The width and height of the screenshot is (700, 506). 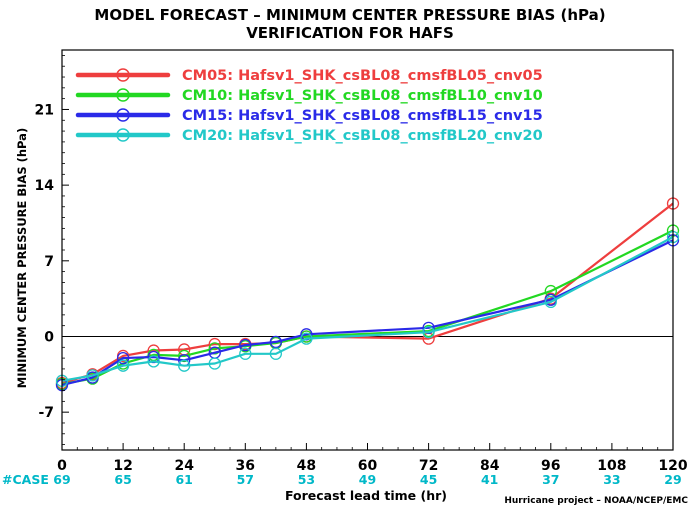 I want to click on x-tick-label: 36, so click(x=245, y=466).